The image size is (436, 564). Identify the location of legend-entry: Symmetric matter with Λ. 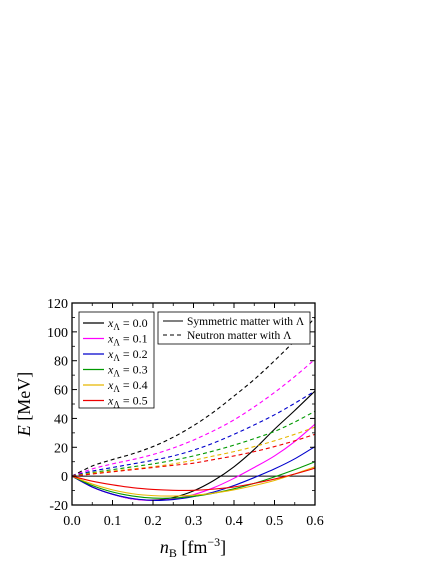
(246, 322).